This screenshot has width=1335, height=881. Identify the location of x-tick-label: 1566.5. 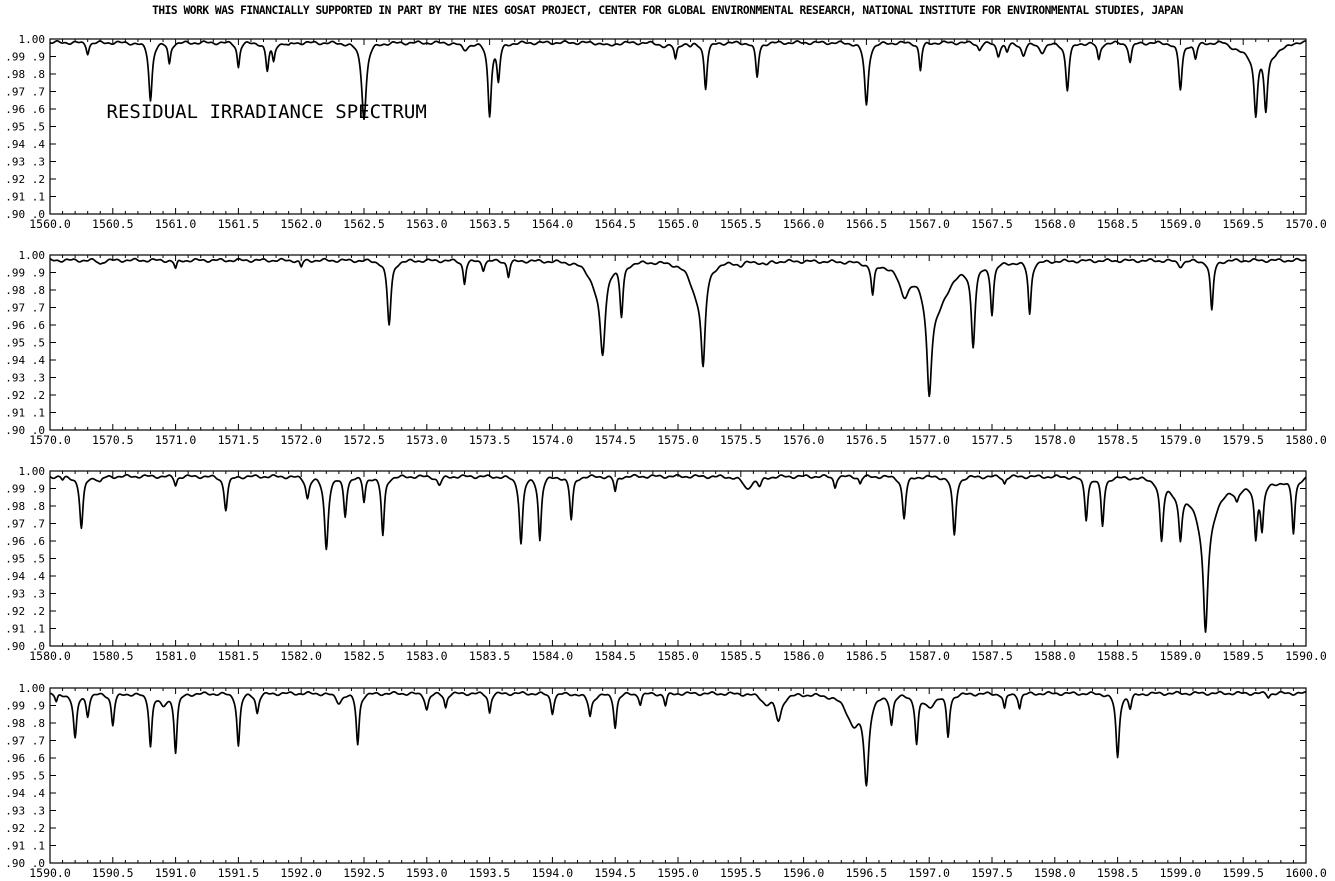
(867, 224).